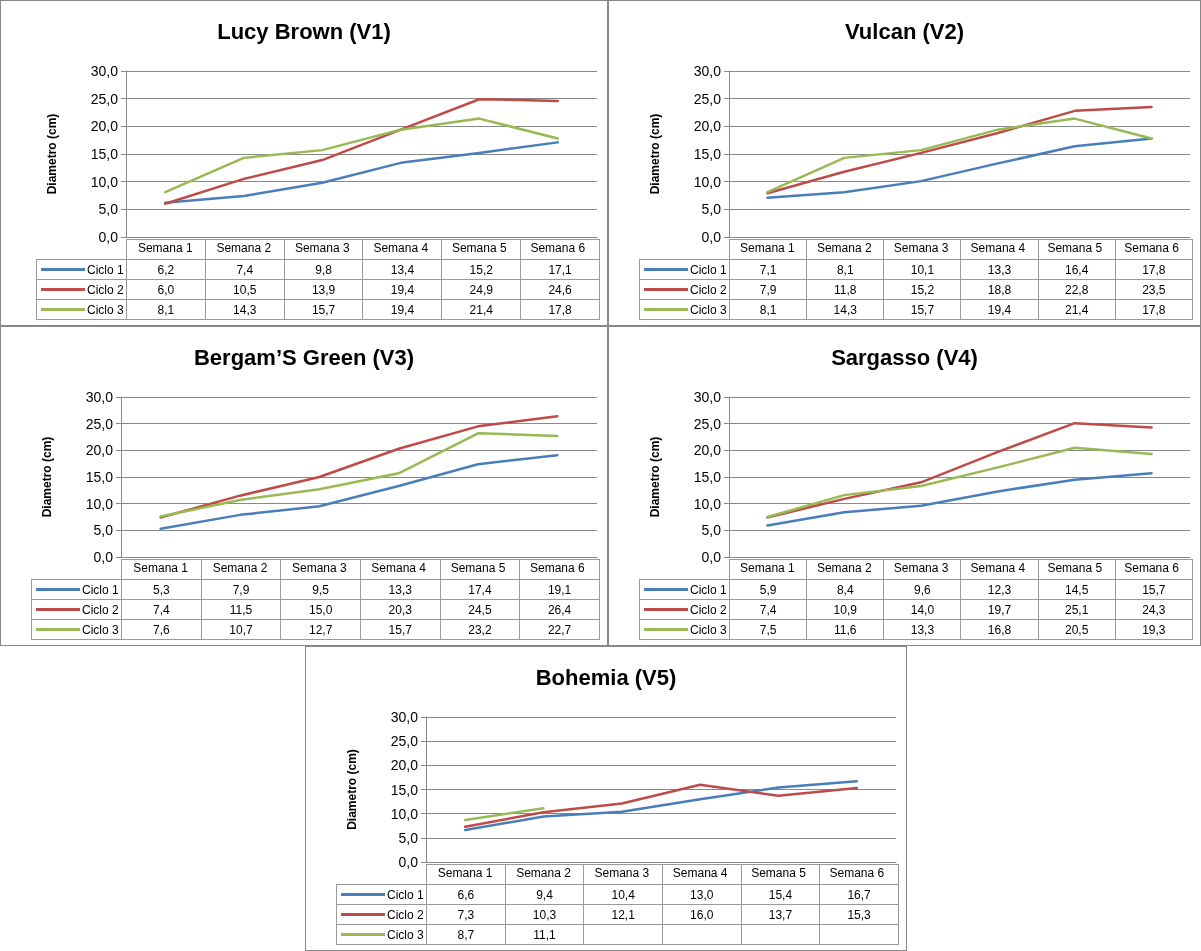 The width and height of the screenshot is (1201, 951). What do you see at coordinates (999, 629) in the screenshot?
I see `data-label: 16,8` at bounding box center [999, 629].